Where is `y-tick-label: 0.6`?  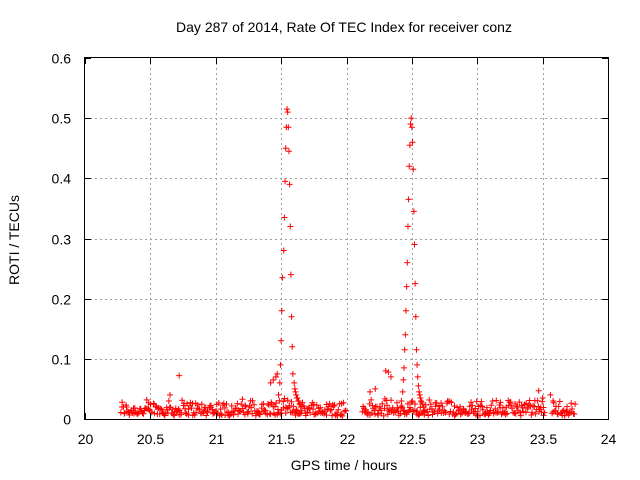
y-tick-label: 0.6 is located at coordinates (62, 59).